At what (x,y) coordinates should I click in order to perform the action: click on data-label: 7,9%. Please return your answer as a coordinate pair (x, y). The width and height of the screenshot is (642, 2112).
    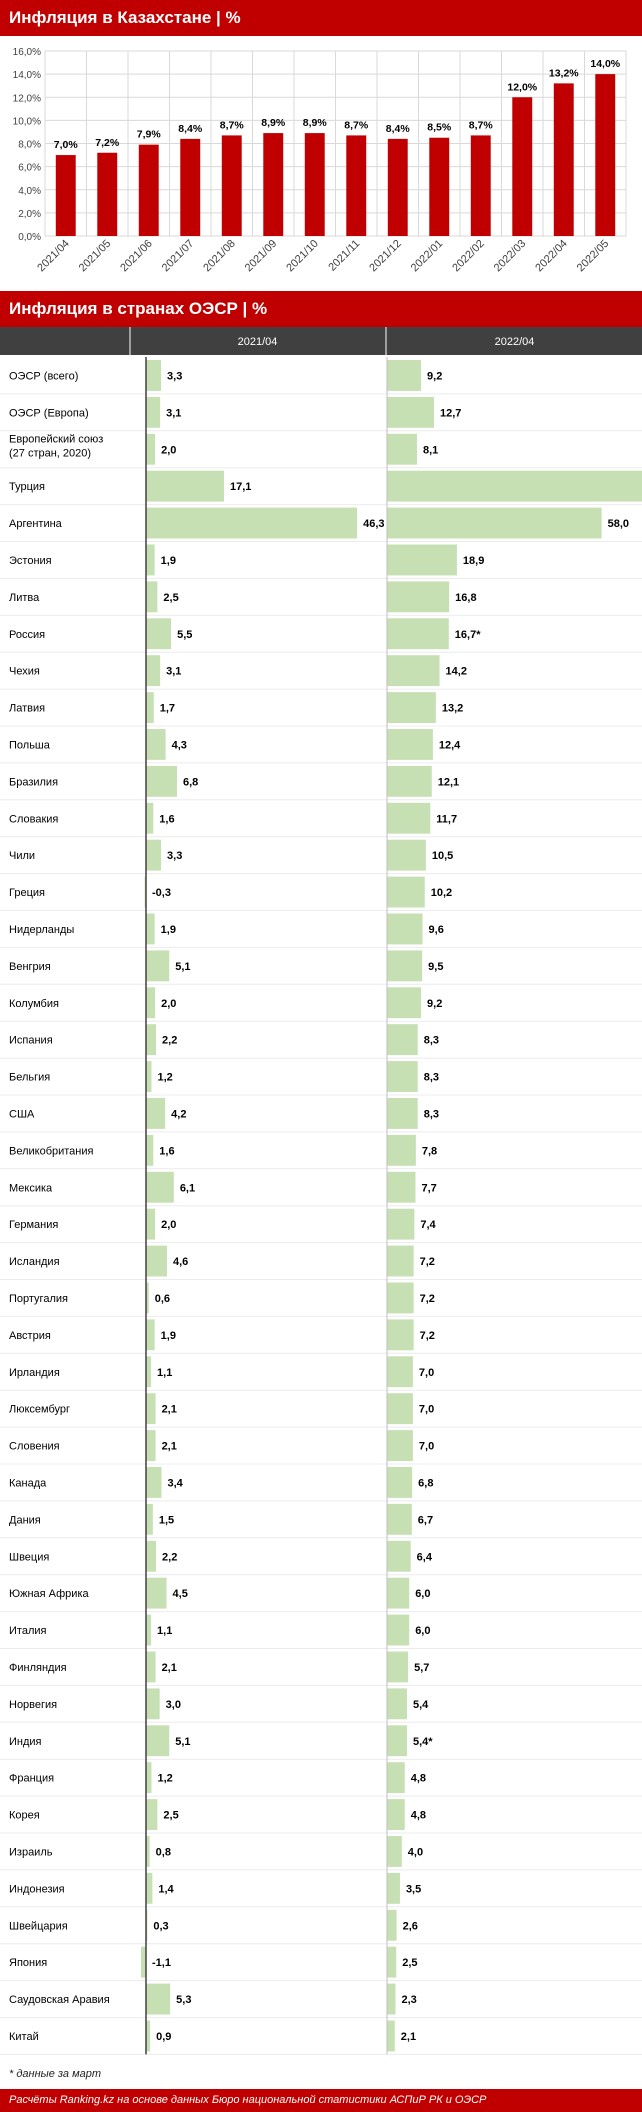
    Looking at the image, I should click on (149, 135).